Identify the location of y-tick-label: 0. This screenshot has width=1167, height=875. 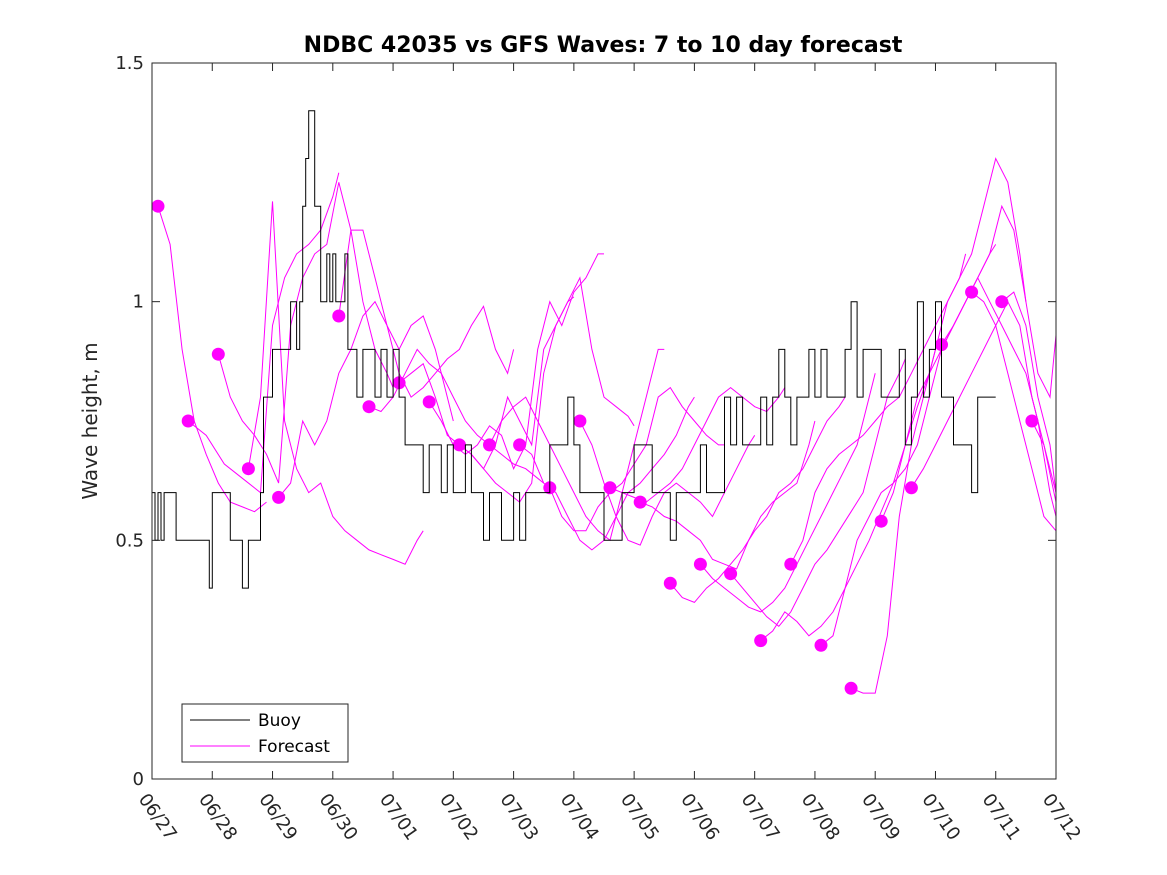
(138, 779).